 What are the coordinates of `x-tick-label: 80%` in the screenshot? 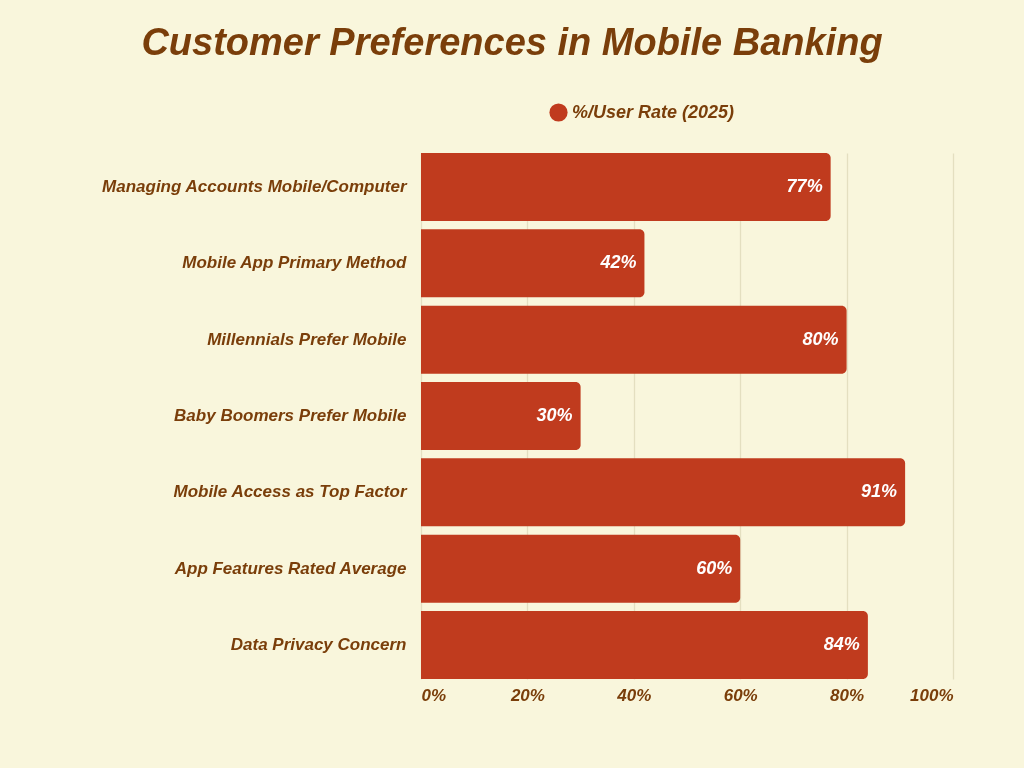 It's located at (847, 695).